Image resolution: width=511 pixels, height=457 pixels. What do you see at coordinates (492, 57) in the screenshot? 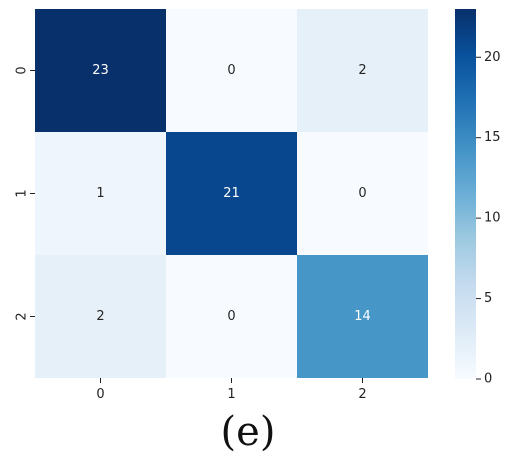
I see `colorbar-tick-label-4: 20` at bounding box center [492, 57].